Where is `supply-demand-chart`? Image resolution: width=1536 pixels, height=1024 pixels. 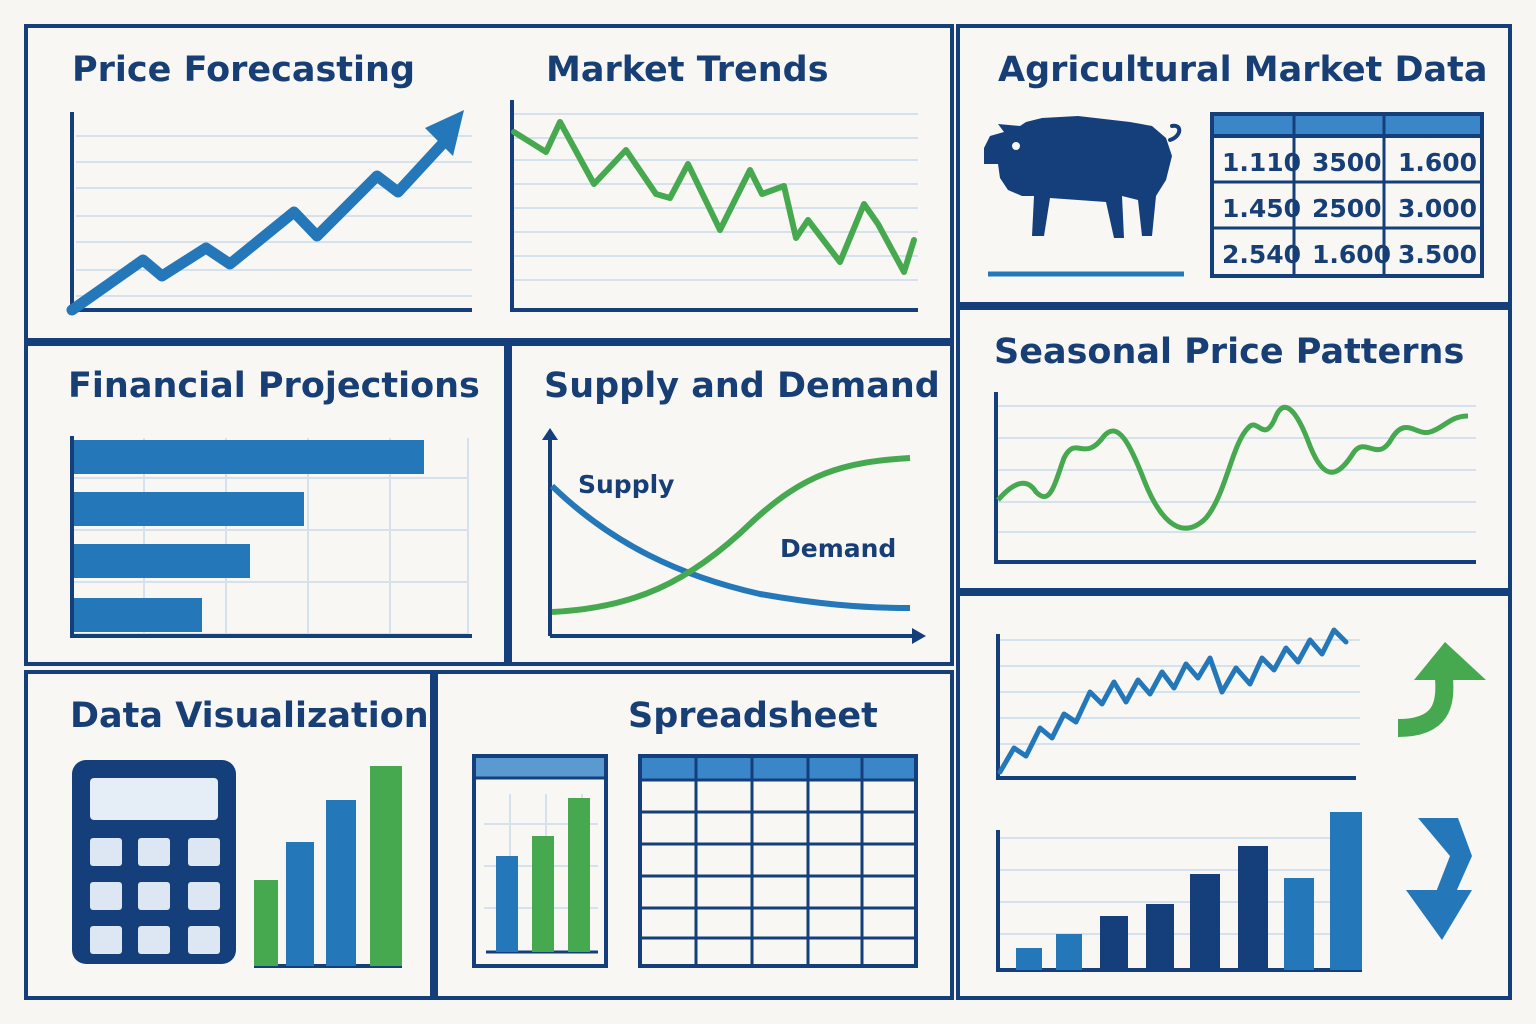
supply-demand-chart is located at coordinates (734, 536).